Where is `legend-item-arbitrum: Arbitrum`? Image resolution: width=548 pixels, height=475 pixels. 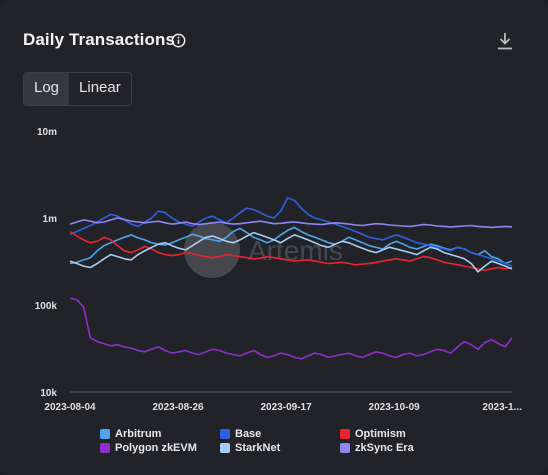 legend-item-arbitrum: Arbitrum is located at coordinates (130, 434).